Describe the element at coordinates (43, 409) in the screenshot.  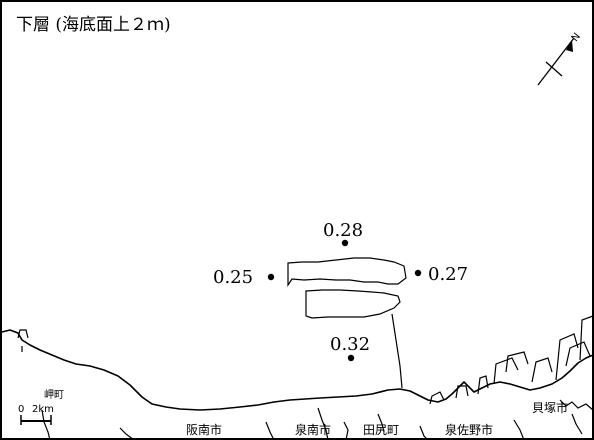
I see `scale-length-label: 2km` at that location.